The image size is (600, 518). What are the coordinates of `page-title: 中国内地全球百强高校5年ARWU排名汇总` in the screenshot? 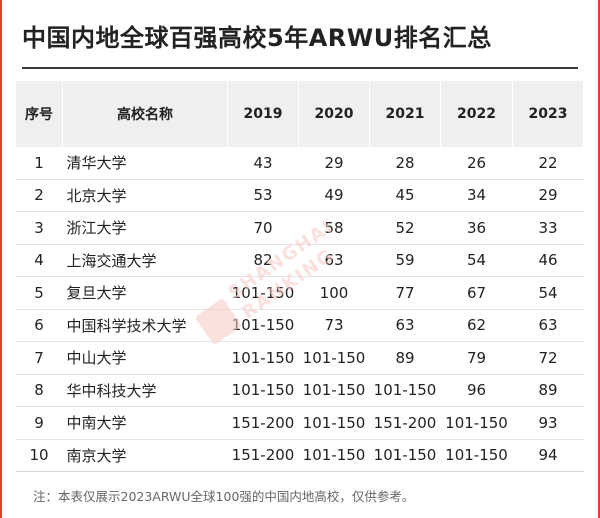 It's located at (257, 38).